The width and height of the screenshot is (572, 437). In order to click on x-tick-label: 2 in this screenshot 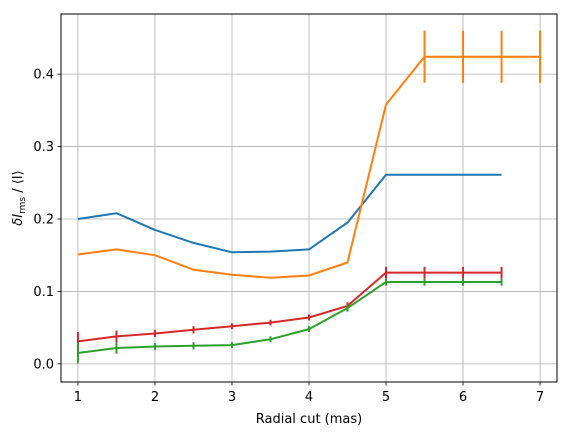, I will do `click(155, 397)`.